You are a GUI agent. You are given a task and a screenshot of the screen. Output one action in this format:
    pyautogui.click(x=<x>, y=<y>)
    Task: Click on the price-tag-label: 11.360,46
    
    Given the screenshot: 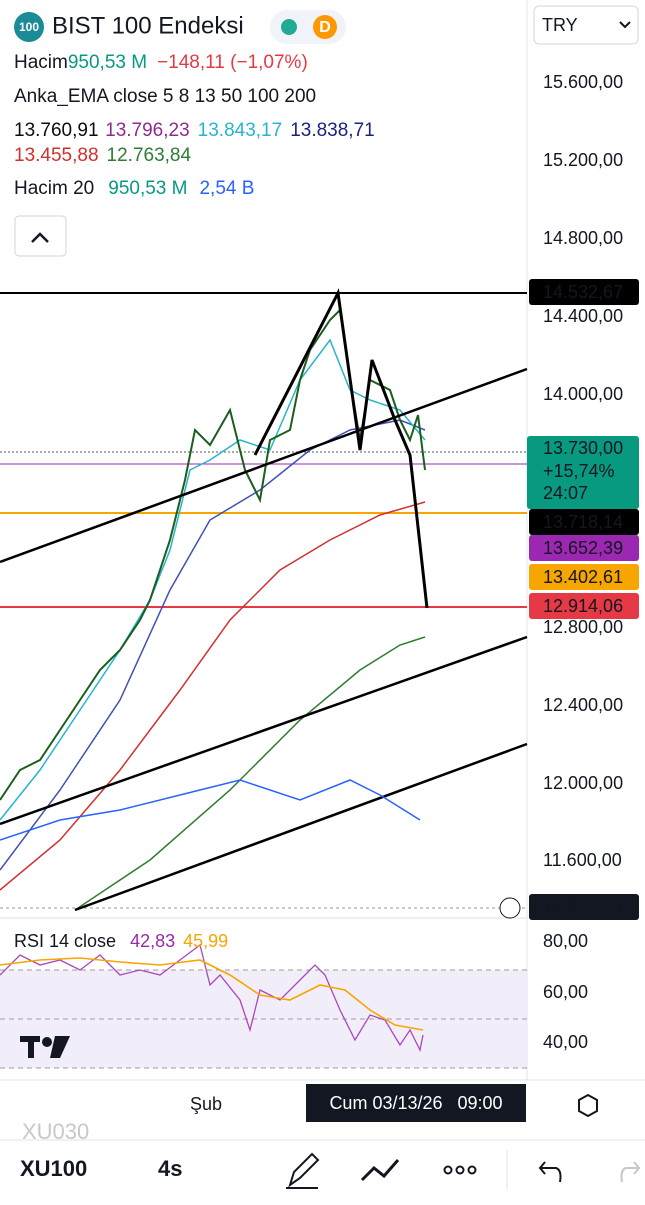 What is the action you would take?
    pyautogui.click(x=582, y=907)
    